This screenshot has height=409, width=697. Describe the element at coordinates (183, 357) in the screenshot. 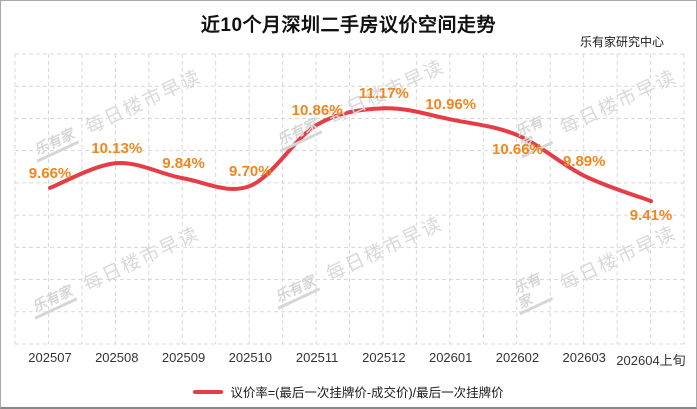

I see `x-axis-label: 202509` at that location.